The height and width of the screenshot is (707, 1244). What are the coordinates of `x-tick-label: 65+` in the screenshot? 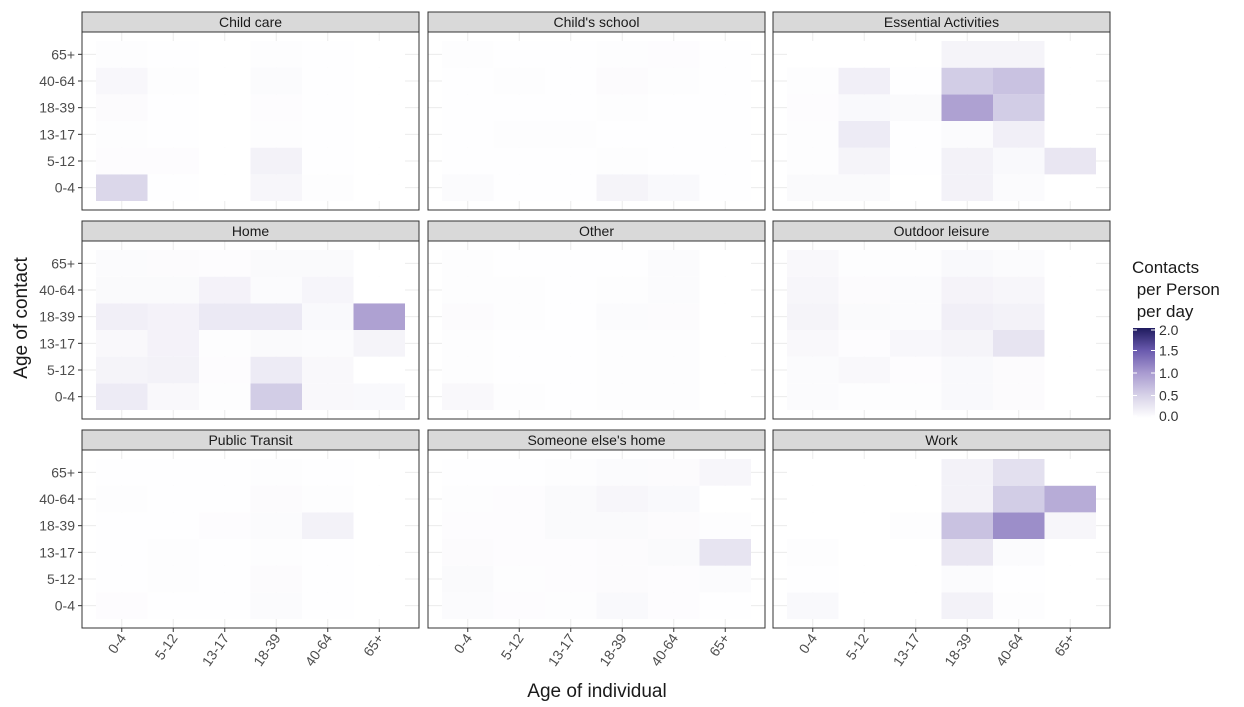 It's located at (719, 645).